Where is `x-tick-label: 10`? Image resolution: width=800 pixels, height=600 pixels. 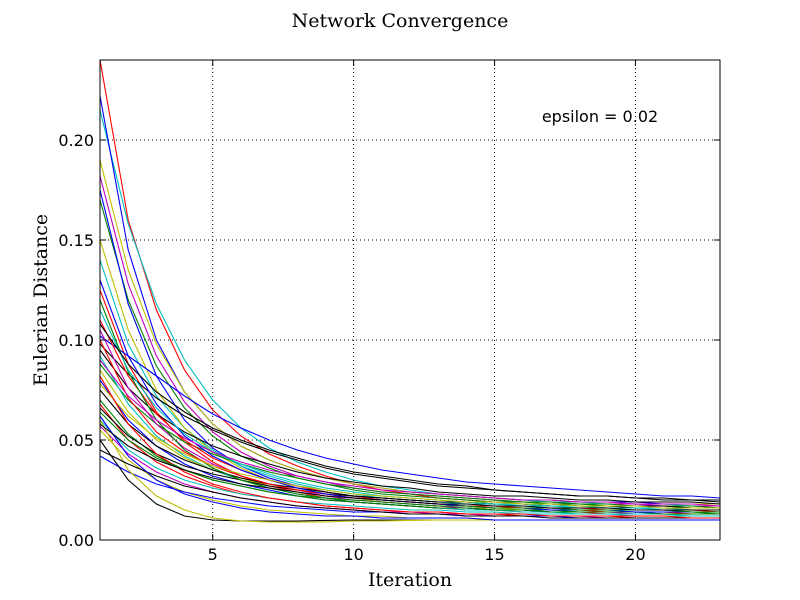
x-tick-label: 10 is located at coordinates (353, 554).